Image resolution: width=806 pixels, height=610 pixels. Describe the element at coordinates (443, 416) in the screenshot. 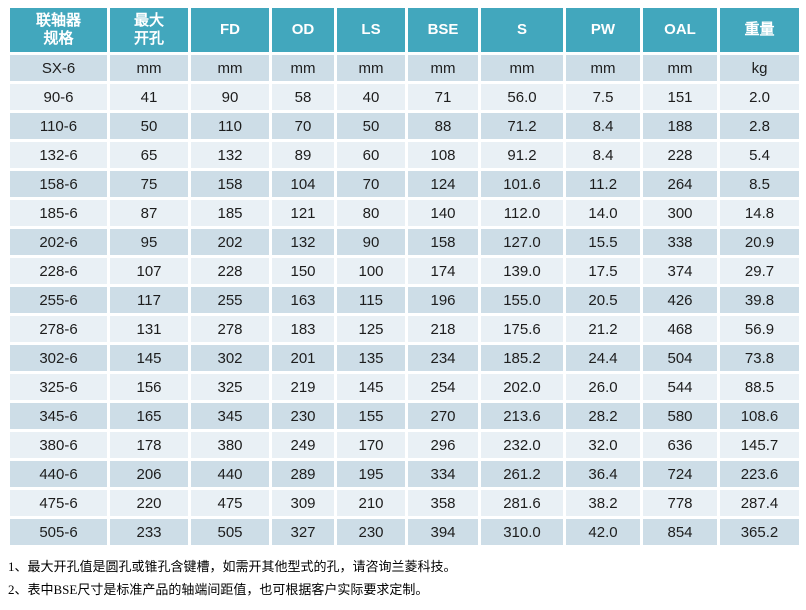

I see `cell-bse: 270` at that location.